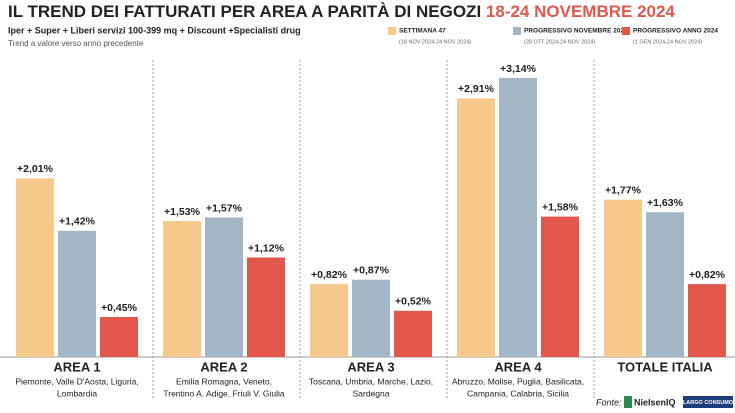 Image resolution: width=735 pixels, height=413 pixels. What do you see at coordinates (77, 393) in the screenshot?
I see `category-detail: Lombardia` at bounding box center [77, 393].